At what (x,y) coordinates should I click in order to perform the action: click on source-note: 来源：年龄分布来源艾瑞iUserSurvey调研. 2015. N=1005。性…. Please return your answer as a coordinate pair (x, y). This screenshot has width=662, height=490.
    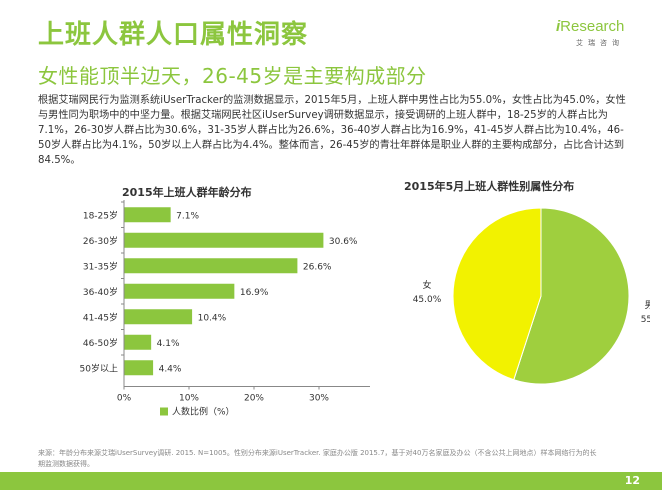
    Looking at the image, I should click on (317, 458).